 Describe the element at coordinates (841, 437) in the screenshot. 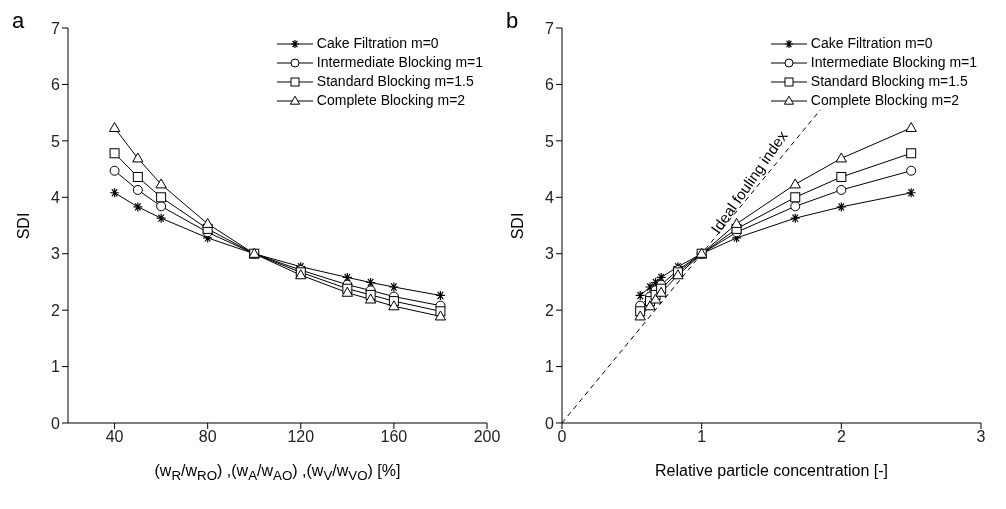

I see `x-tick-label: 2` at that location.